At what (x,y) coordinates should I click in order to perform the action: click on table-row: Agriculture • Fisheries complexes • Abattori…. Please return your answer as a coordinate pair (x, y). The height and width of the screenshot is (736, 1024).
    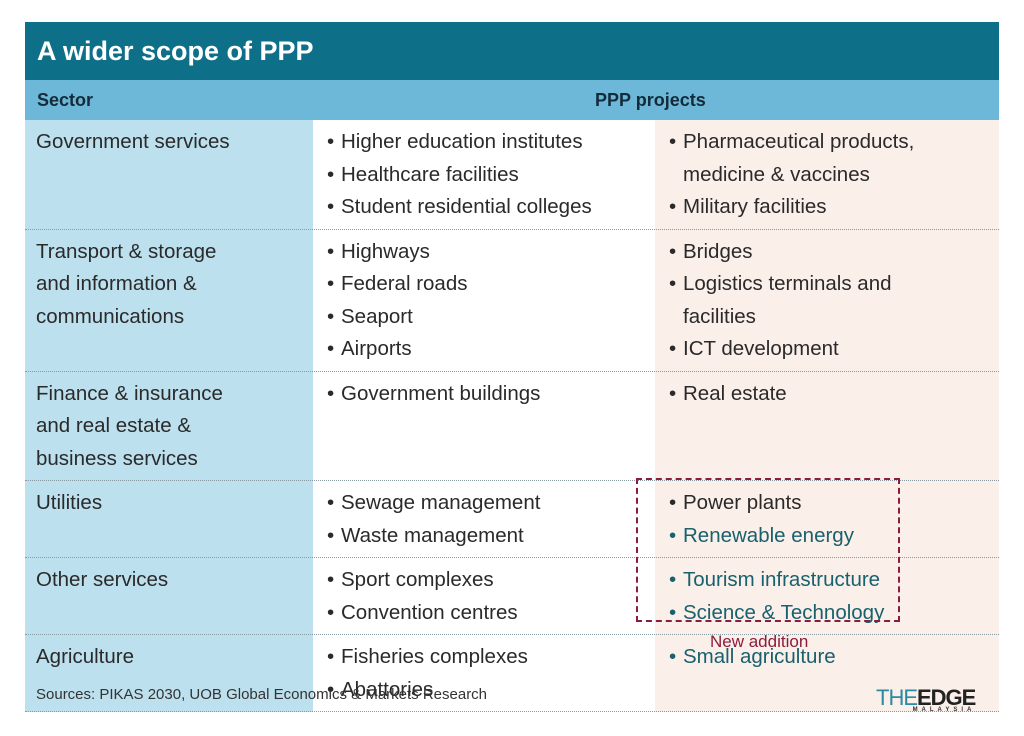
    Looking at the image, I should click on (512, 673).